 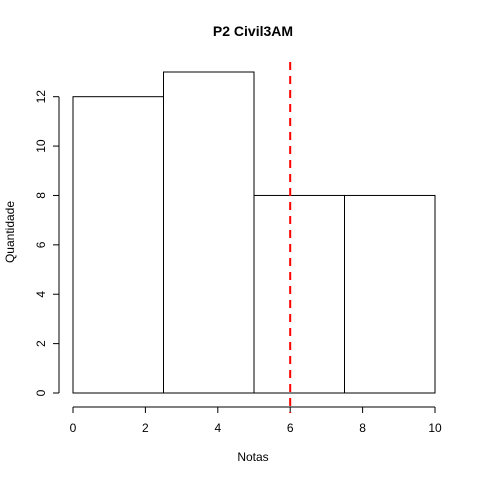 What do you see at coordinates (362, 428) in the screenshot?
I see `x-tick-label: 8` at bounding box center [362, 428].